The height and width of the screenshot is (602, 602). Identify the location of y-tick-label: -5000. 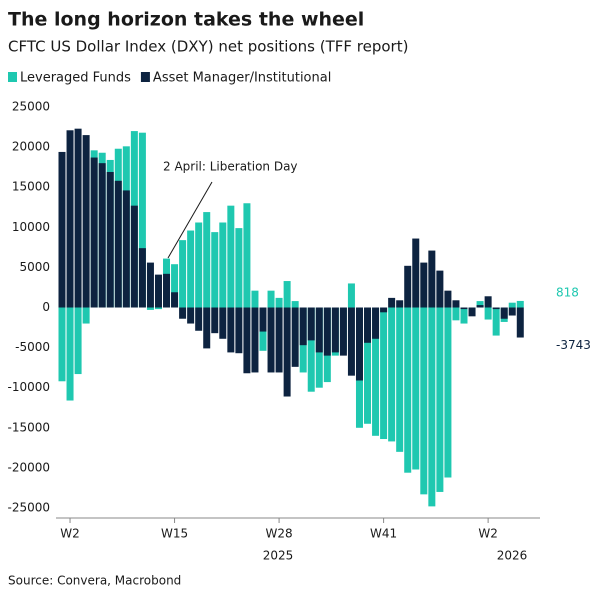
(32, 347).